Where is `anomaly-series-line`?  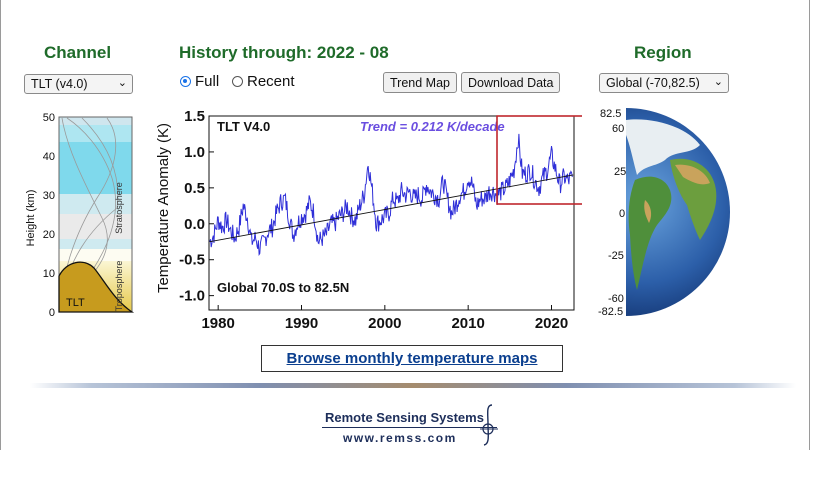 anomaly-series-line is located at coordinates (391, 194).